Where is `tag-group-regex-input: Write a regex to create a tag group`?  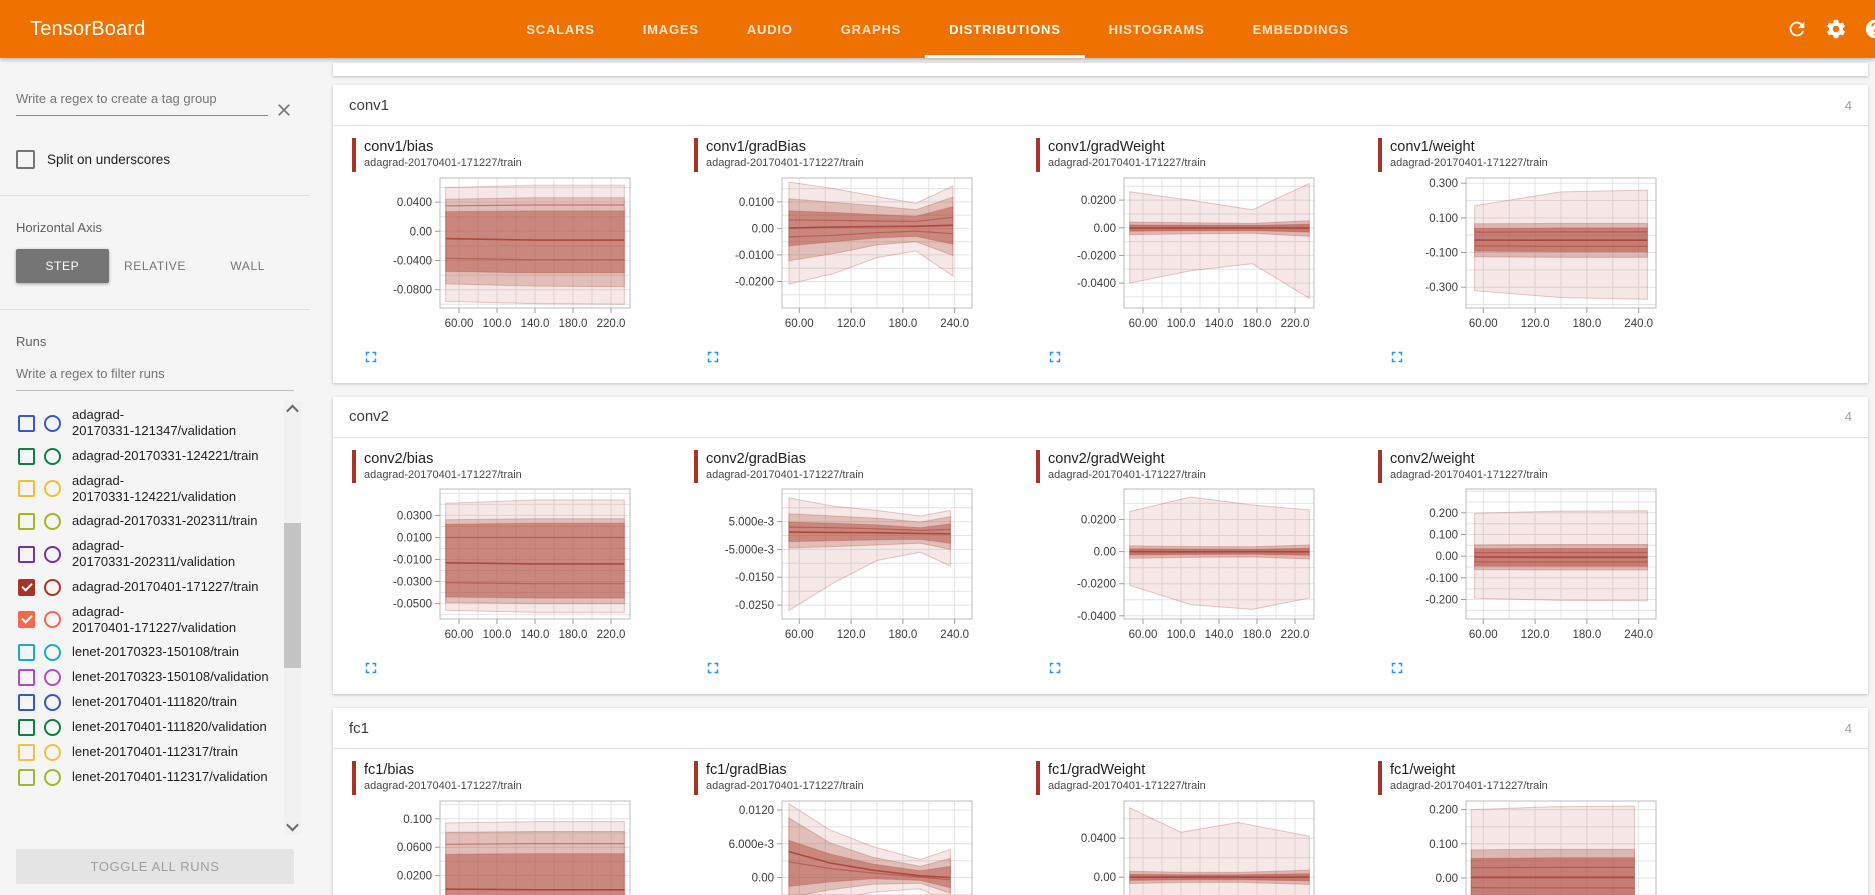
tag-group-regex-input: Write a regex to create a tag group is located at coordinates (142, 103).